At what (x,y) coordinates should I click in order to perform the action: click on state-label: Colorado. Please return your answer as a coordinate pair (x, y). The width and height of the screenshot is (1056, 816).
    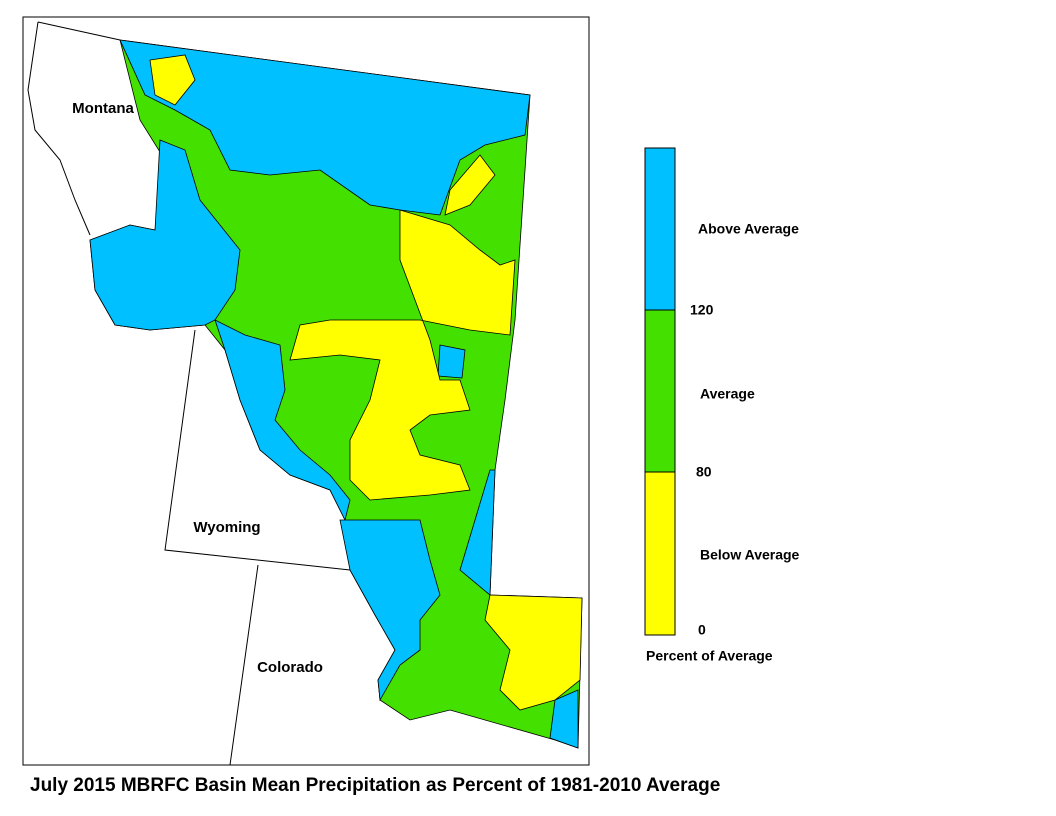
    Looking at the image, I should click on (290, 667).